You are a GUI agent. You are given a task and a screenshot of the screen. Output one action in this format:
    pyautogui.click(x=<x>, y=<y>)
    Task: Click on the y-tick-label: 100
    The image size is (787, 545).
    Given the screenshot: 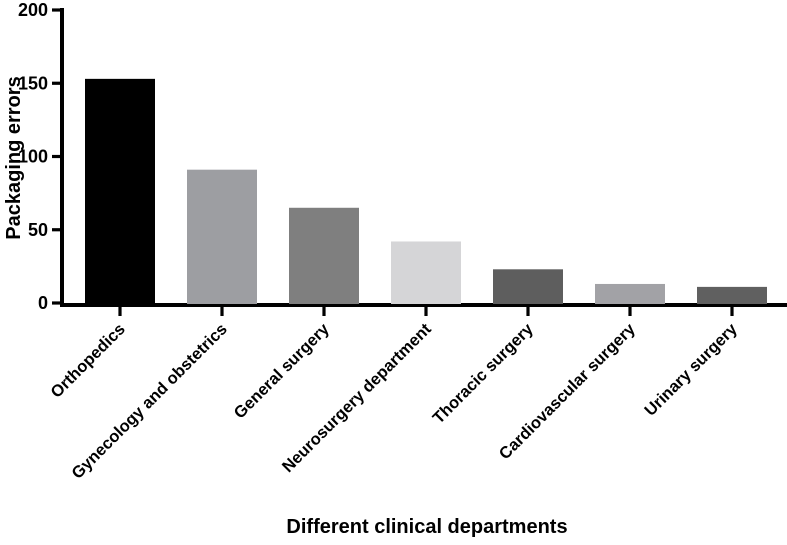 What is the action you would take?
    pyautogui.click(x=33, y=157)
    